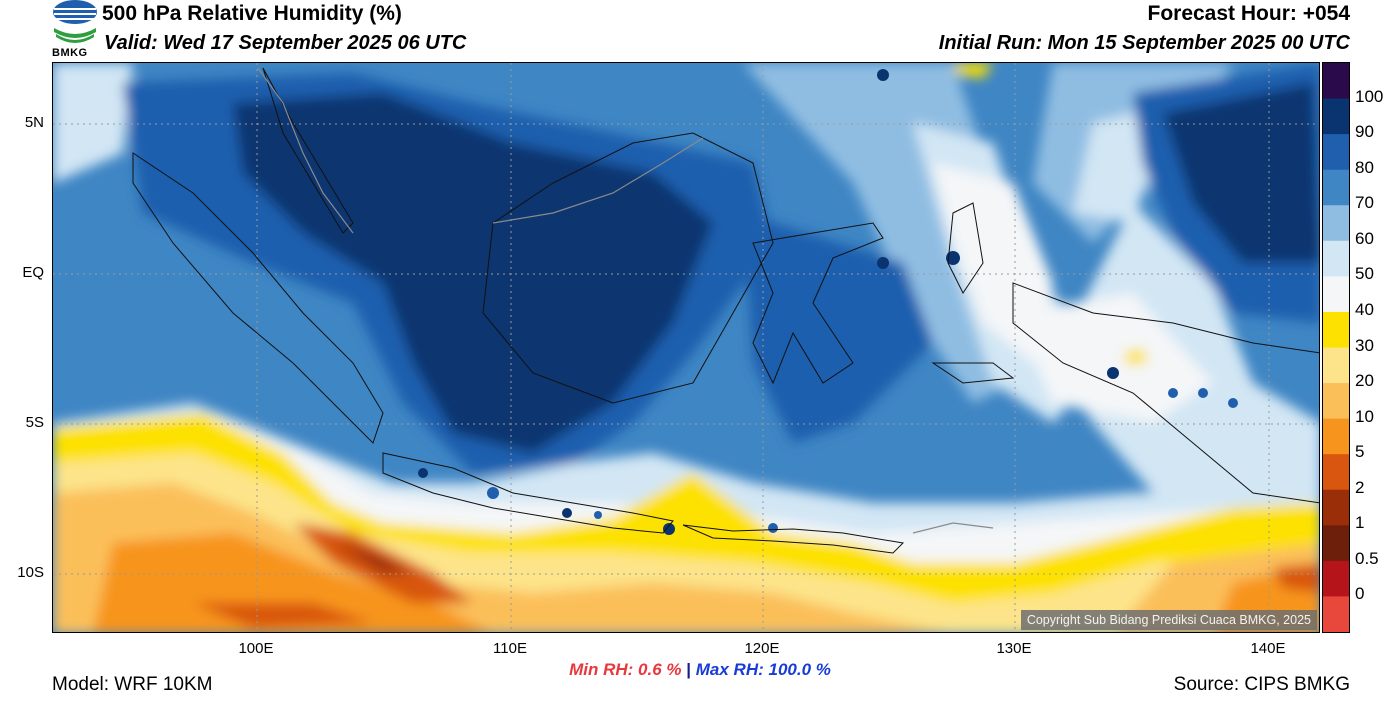 The height and width of the screenshot is (709, 1400). I want to click on max-rh-value: 100.0 %, so click(799, 669).